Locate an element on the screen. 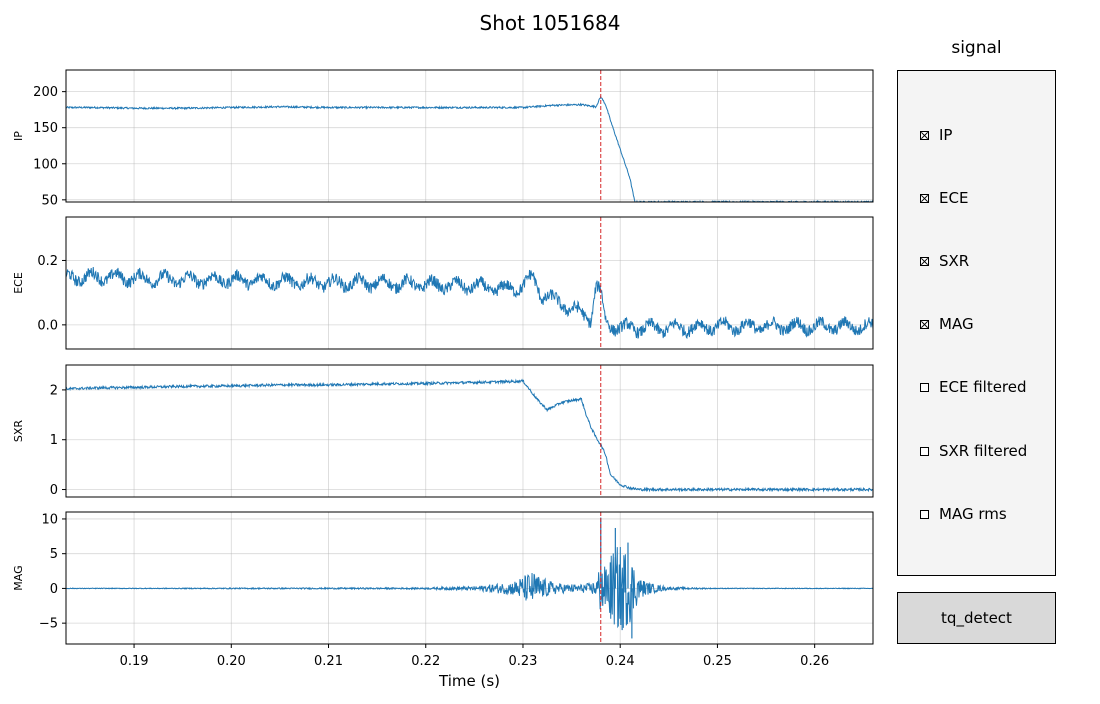  series-line-ece is located at coordinates (469, 303).